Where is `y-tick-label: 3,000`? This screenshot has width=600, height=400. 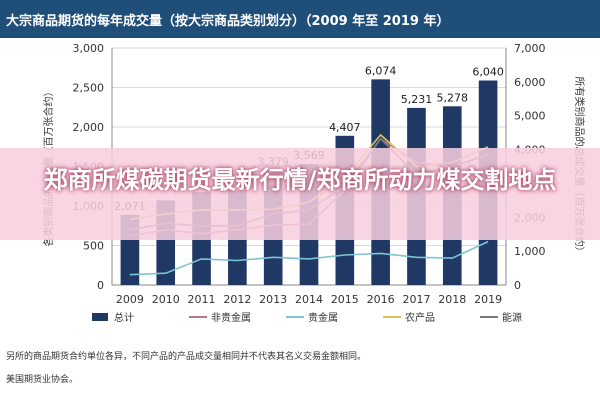 y-tick-label: 3,000 is located at coordinates (89, 48).